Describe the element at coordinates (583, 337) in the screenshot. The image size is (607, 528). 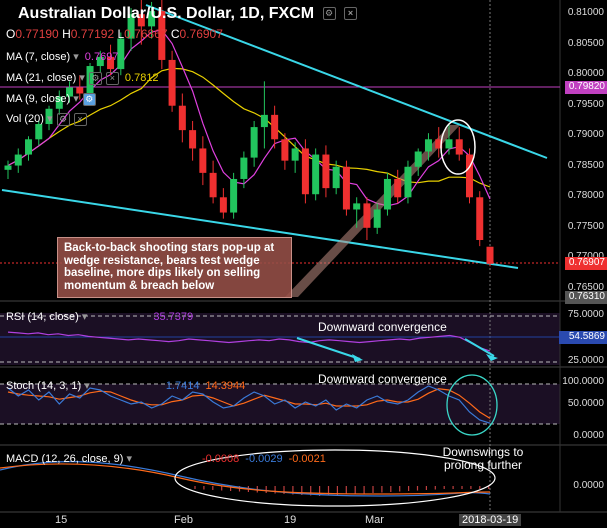
I see `rsi-tag: 54.5869` at that location.